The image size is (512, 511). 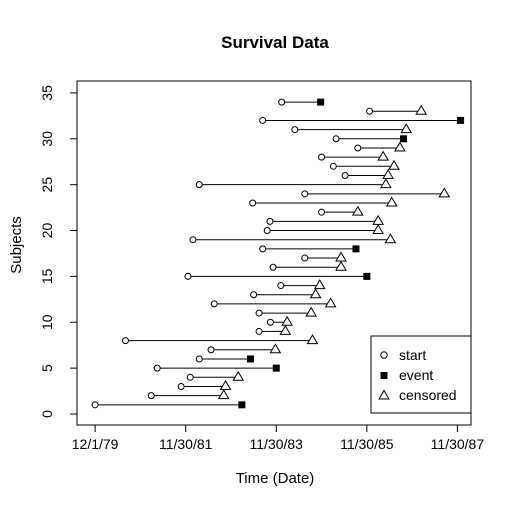 What do you see at coordinates (47, 93) in the screenshot?
I see `y-tick-label: 35` at bounding box center [47, 93].